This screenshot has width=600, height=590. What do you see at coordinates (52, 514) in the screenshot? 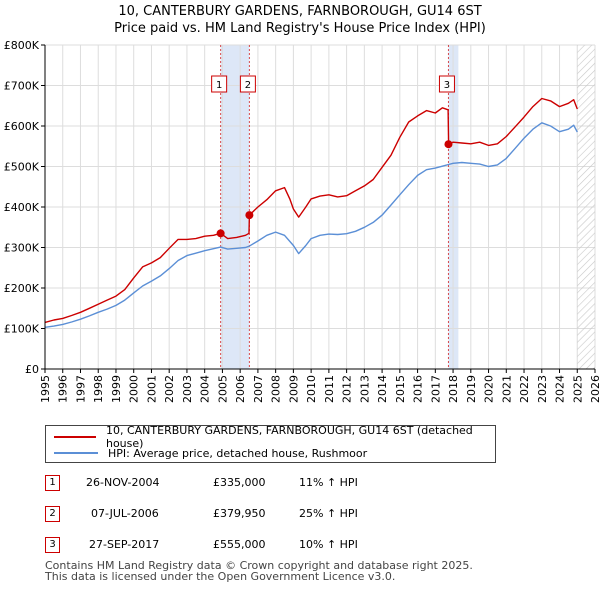
I see `sale-marker-box: 2` at bounding box center [52, 514].